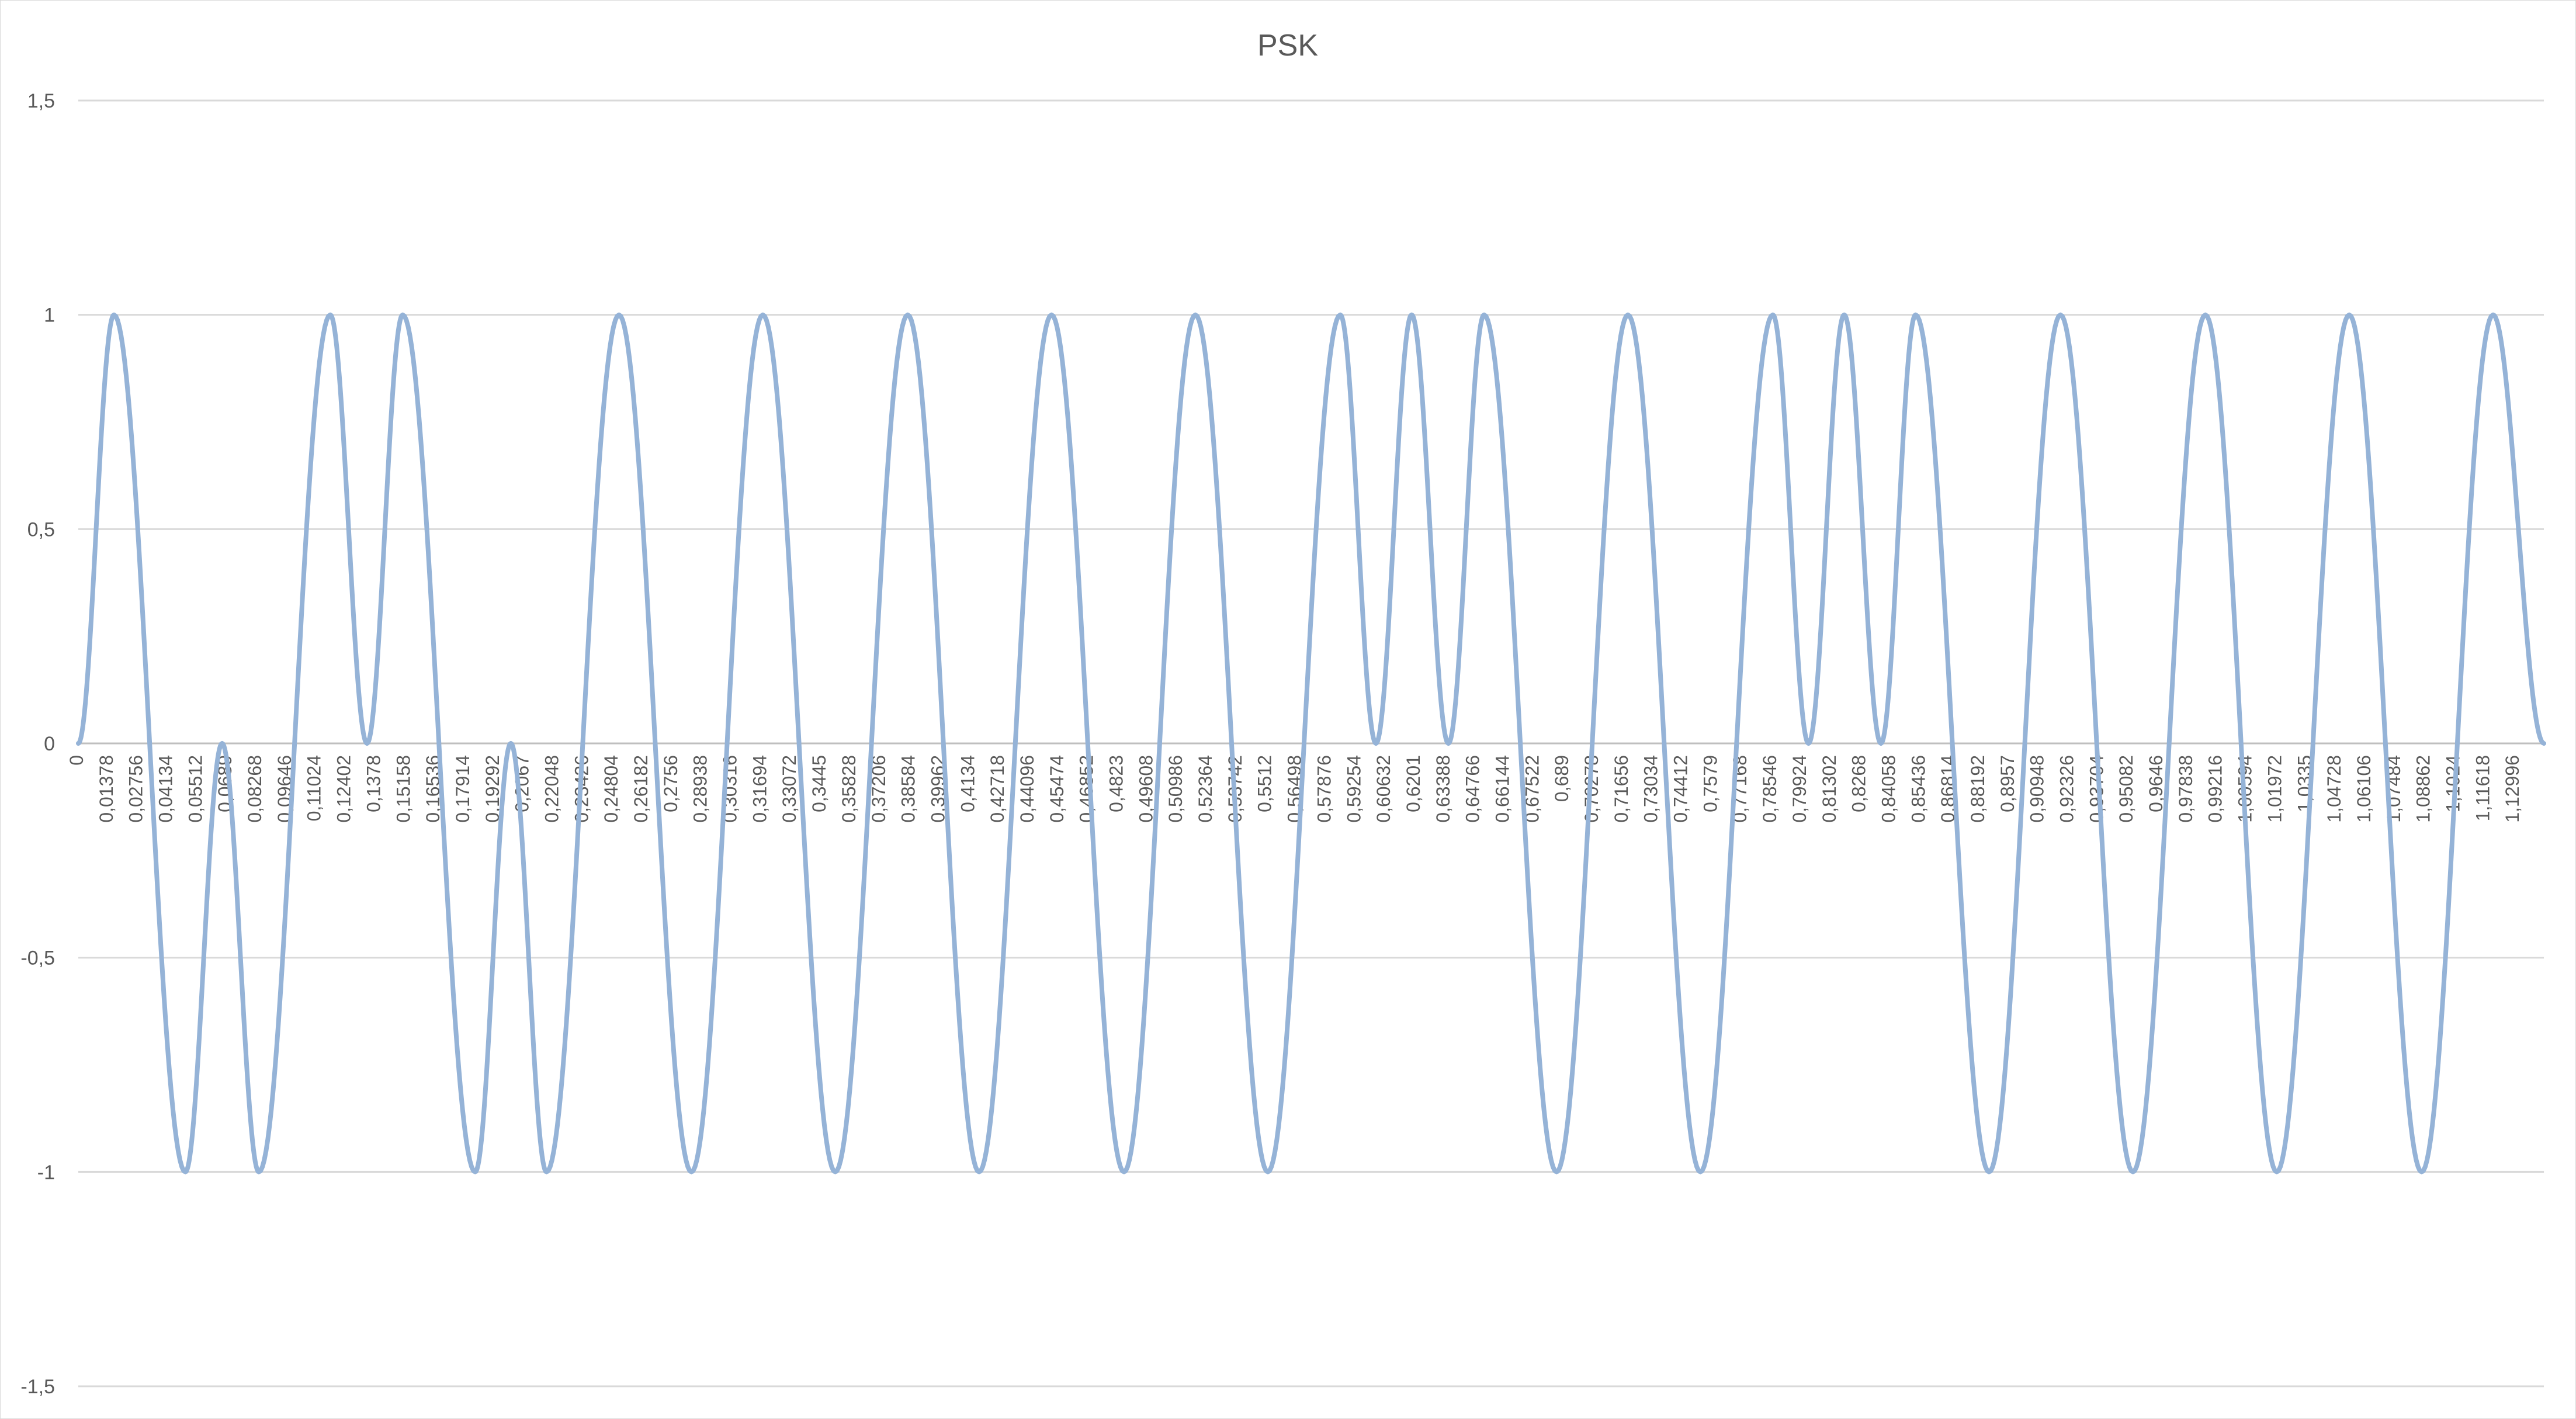  What do you see at coordinates (1413, 783) in the screenshot?
I see `x-tick-label: 0,6201` at bounding box center [1413, 783].